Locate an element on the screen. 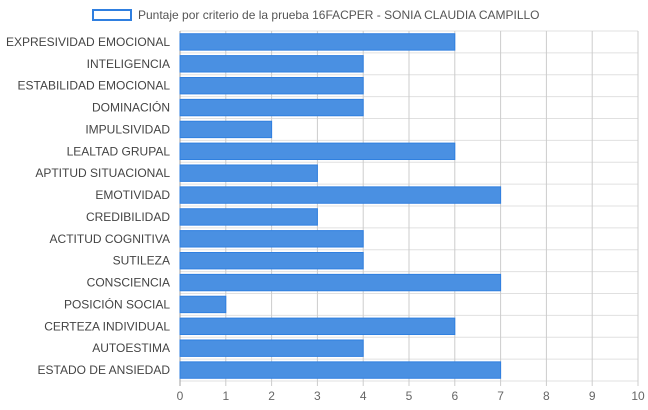 The image size is (648, 410). category-label: ESTADO DE ANSIEDAD is located at coordinates (104, 370).